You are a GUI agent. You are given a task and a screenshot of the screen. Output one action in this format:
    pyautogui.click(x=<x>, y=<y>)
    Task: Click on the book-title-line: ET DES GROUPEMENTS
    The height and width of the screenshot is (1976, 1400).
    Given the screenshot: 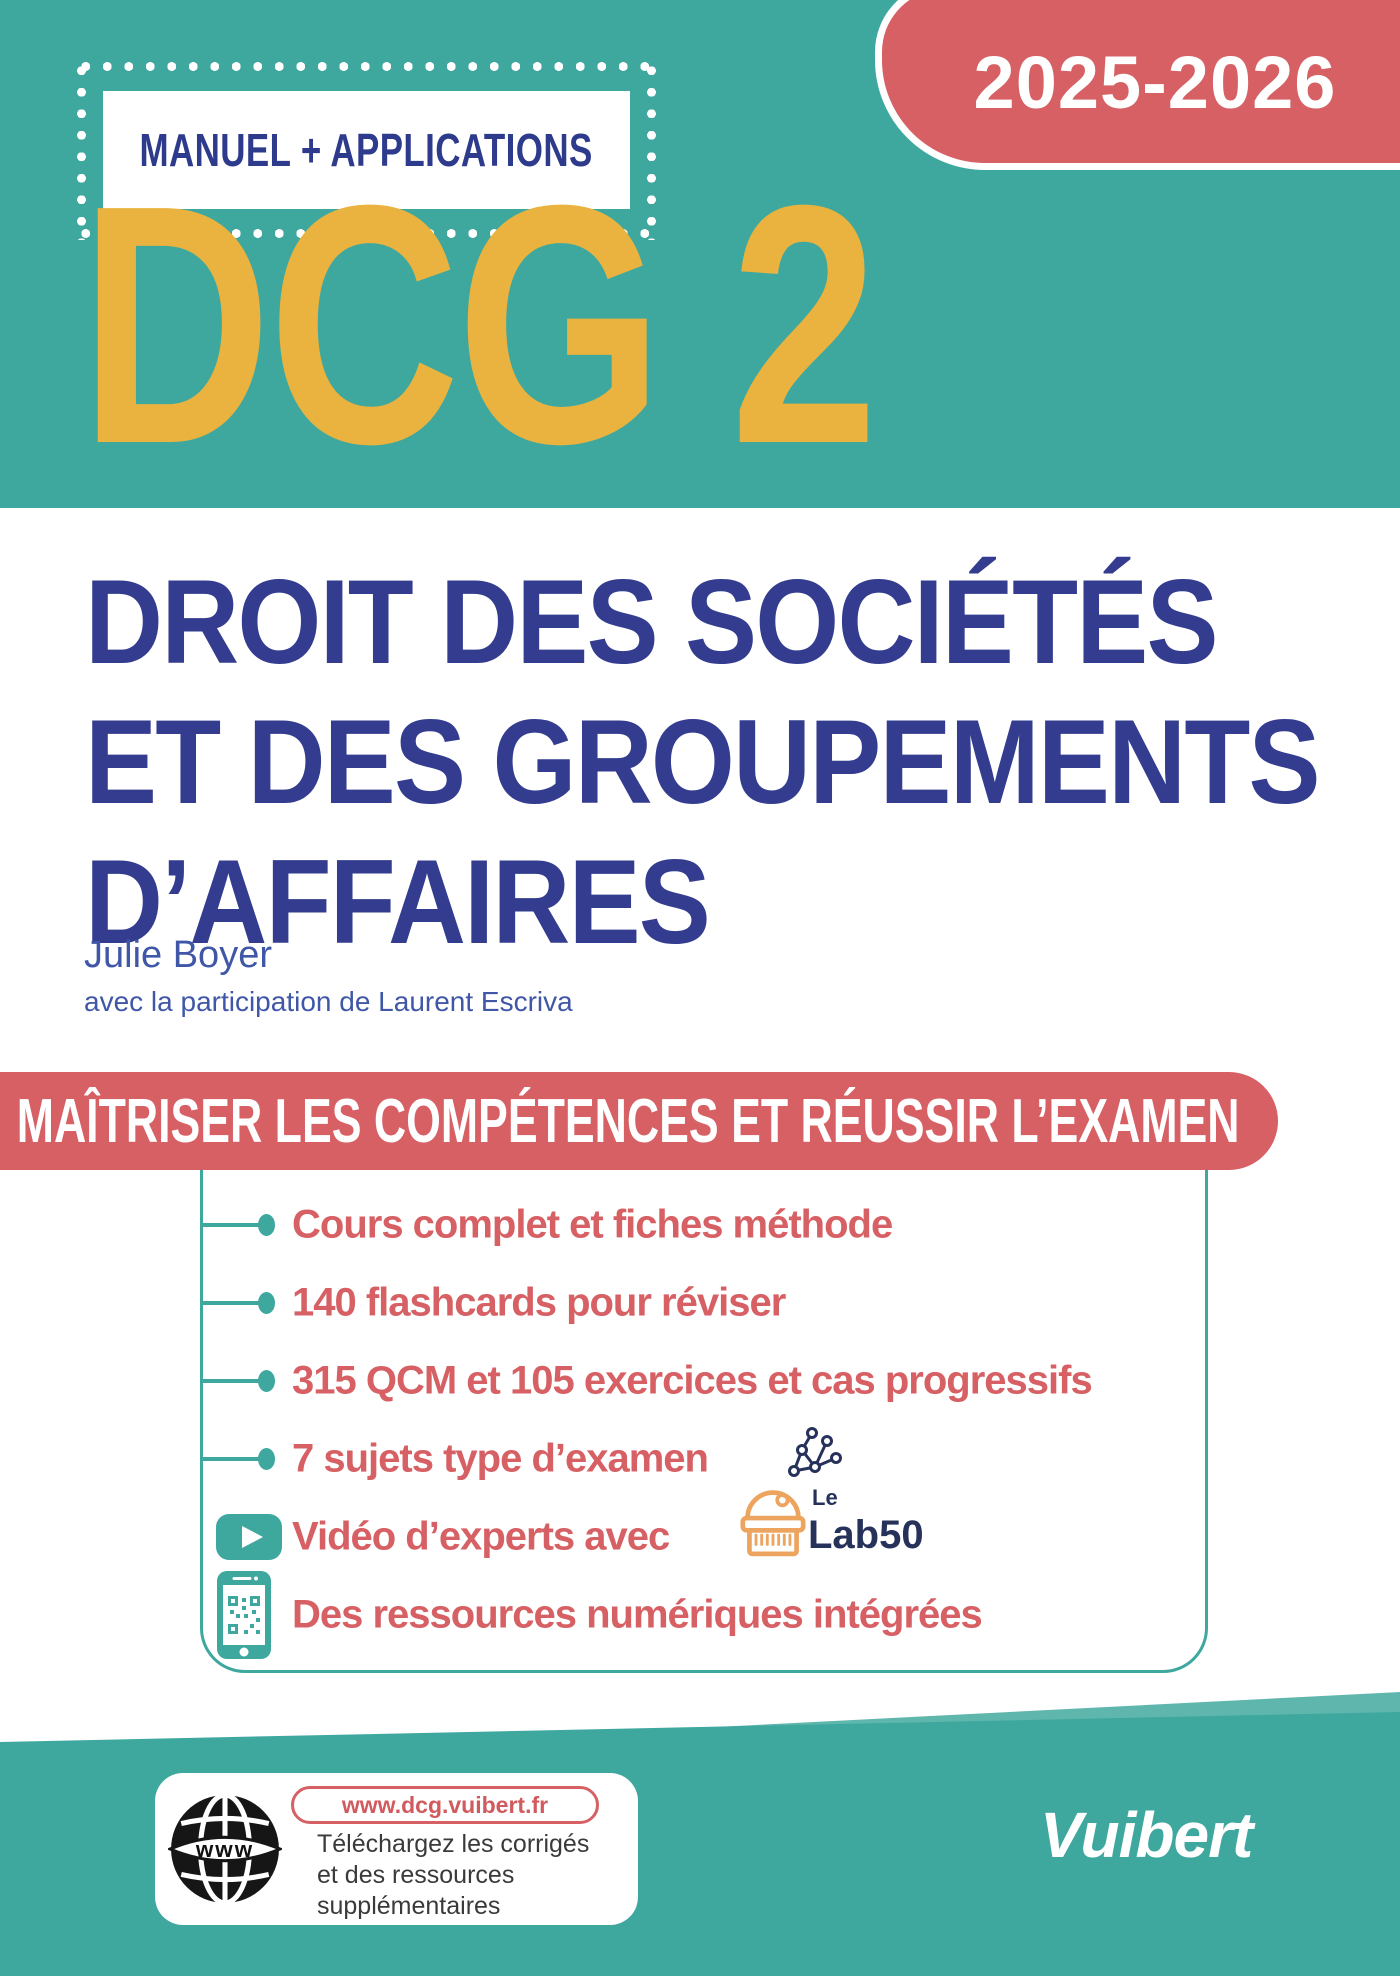 What is the action you would take?
    pyautogui.click(x=703, y=762)
    